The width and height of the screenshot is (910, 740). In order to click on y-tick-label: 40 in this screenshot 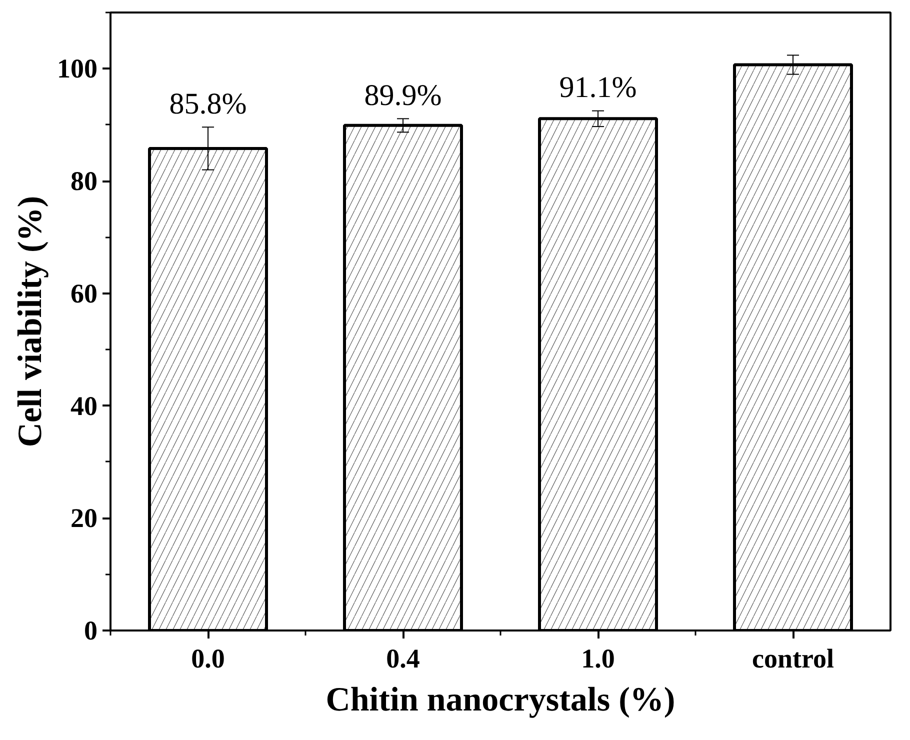, I will do `click(84, 405)`.